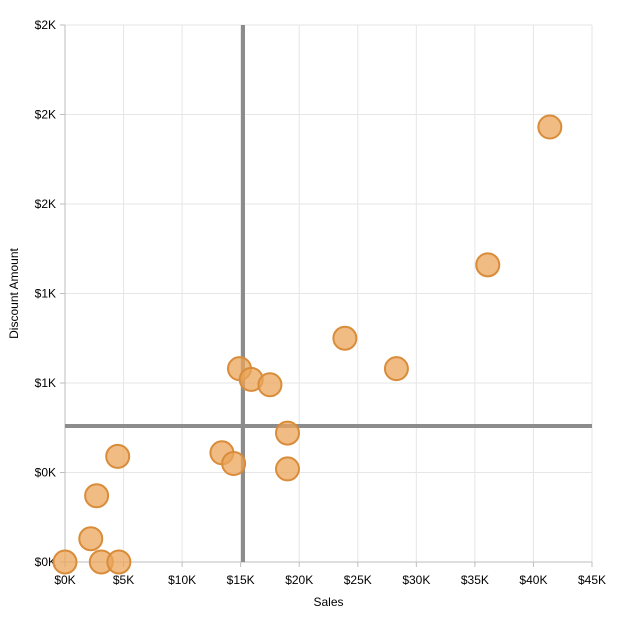  Describe the element at coordinates (14, 292) in the screenshot. I see `y-axis-title: Discount Amount` at that location.